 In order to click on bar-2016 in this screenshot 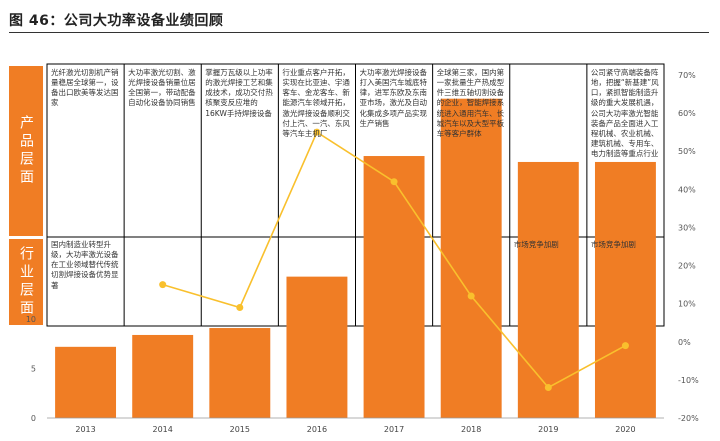, I will do `click(317, 347)`.